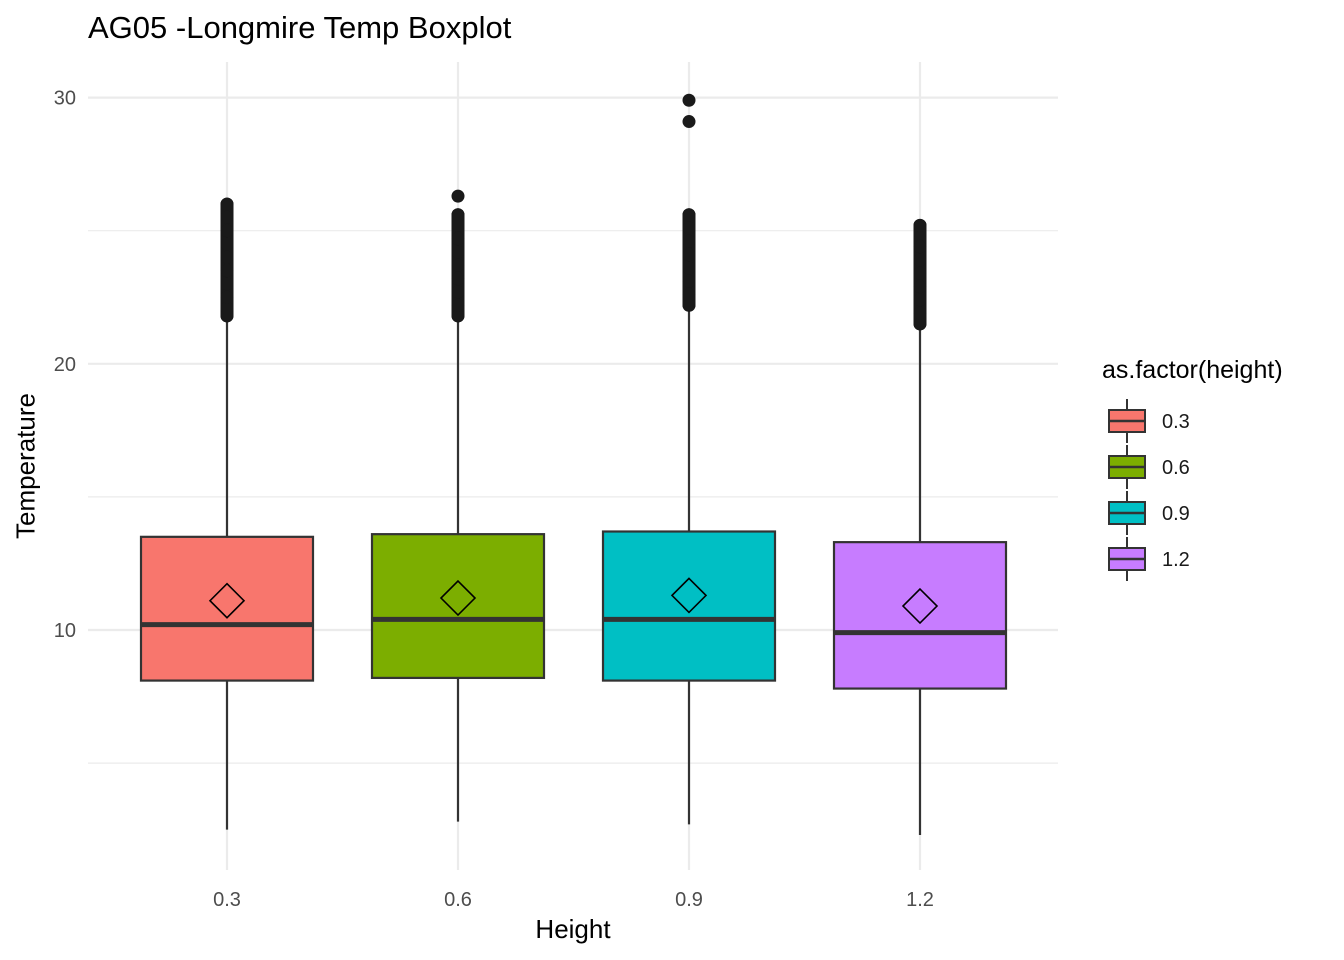  I want to click on legend-key-1.2: 1.2, so click(1149, 559).